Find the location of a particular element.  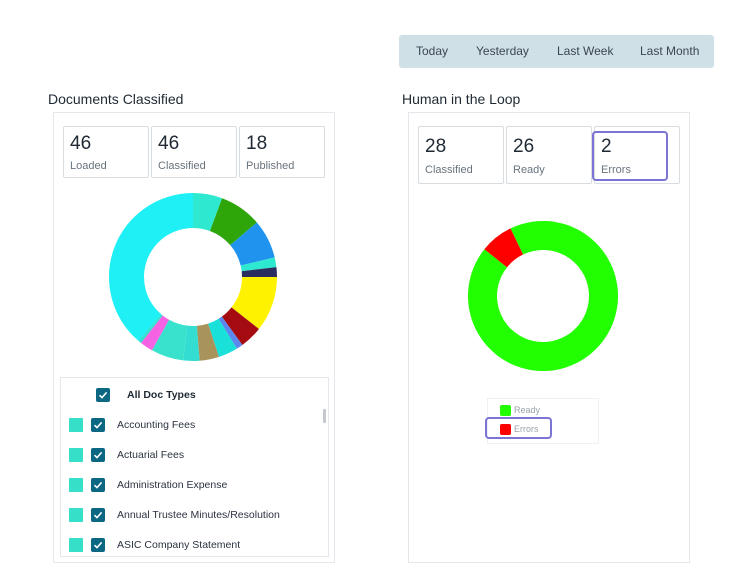

classified-count: 46 is located at coordinates (169, 143).